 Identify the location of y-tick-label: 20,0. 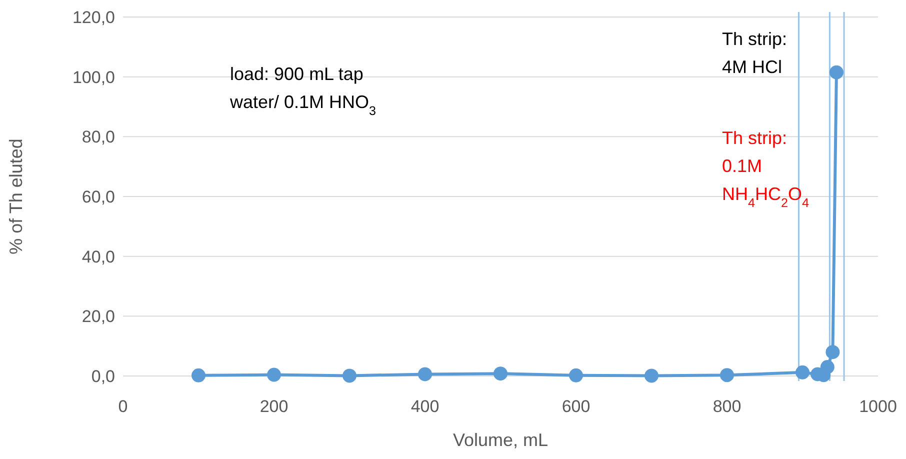
(98, 316).